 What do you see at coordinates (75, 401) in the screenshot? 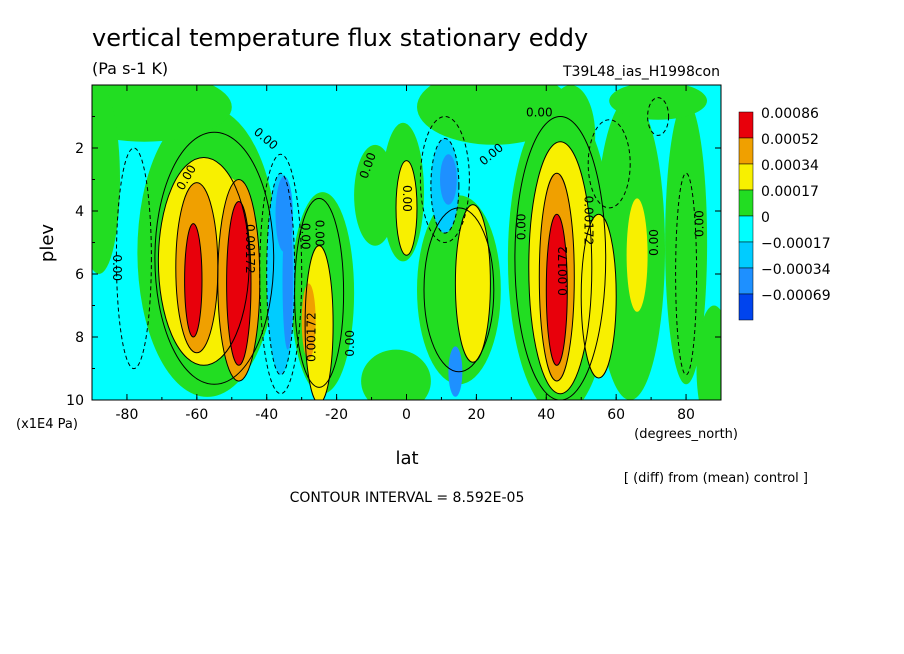
I see `y-tick-label: 10` at bounding box center [75, 401].